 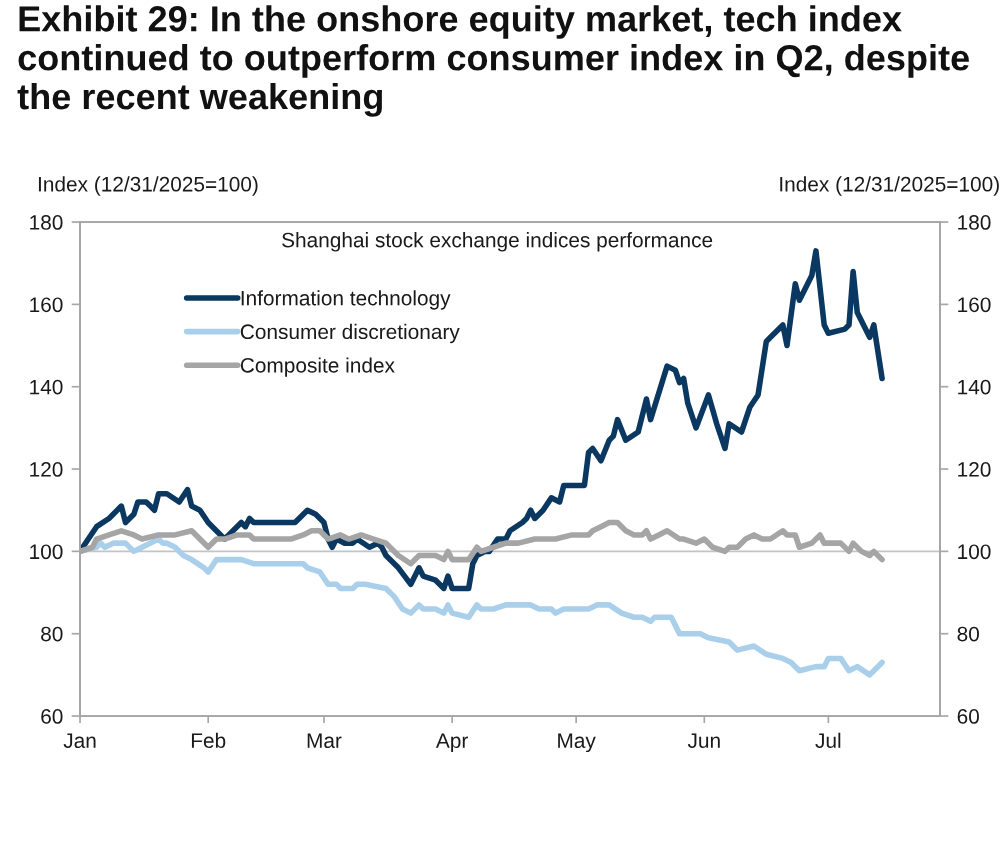 What do you see at coordinates (974, 387) in the screenshot?
I see `y2-tick-label: 140` at bounding box center [974, 387].